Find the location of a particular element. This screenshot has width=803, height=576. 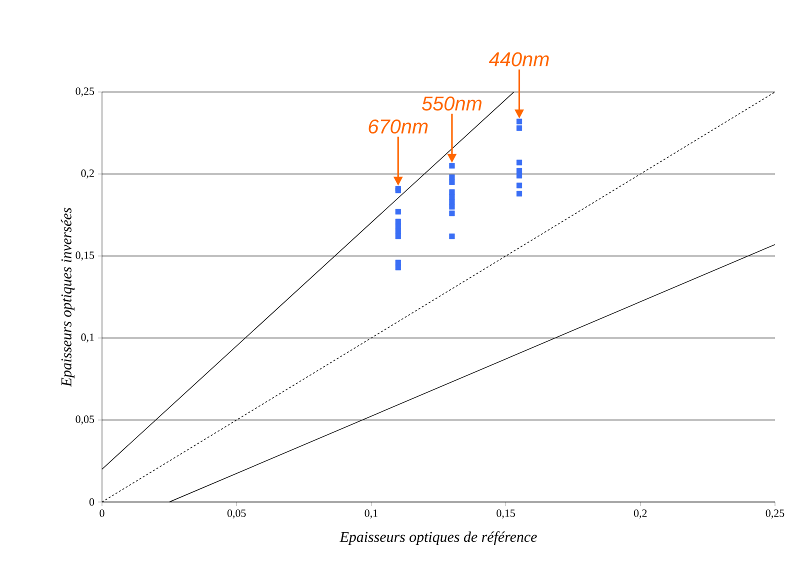

x-tick-label: 0,15 is located at coordinates (505, 514).